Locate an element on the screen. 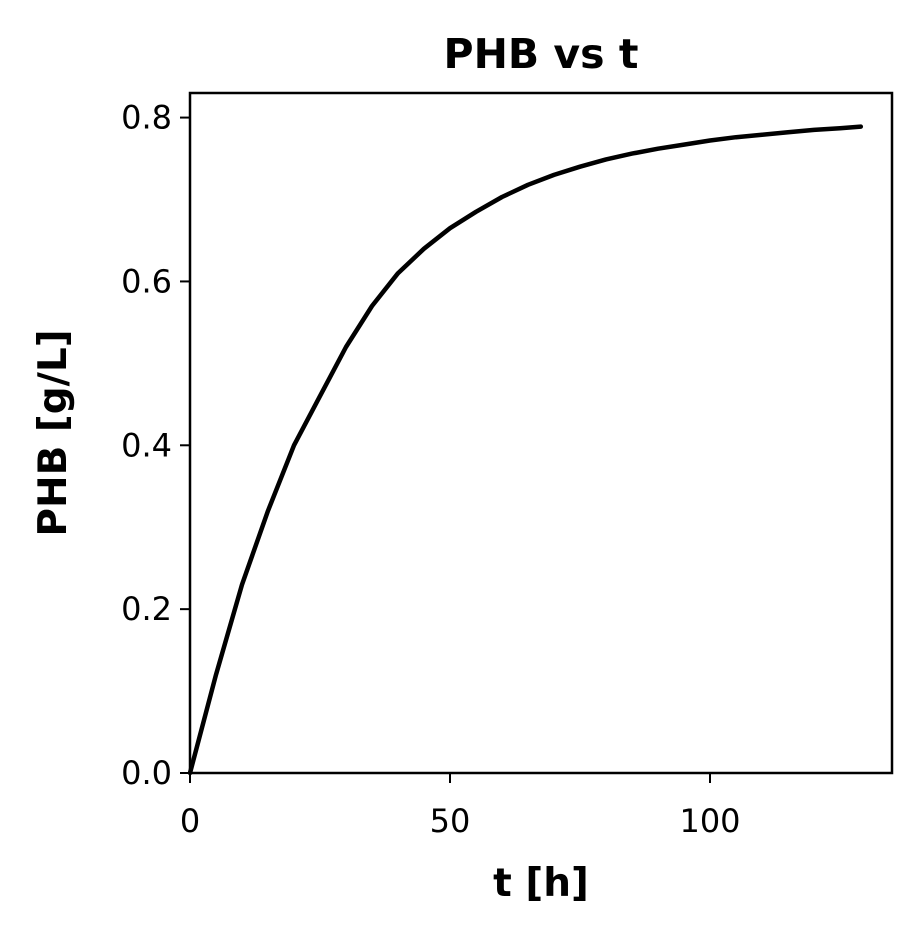 The image size is (921, 937). x-tick-label: 100 is located at coordinates (709, 821).